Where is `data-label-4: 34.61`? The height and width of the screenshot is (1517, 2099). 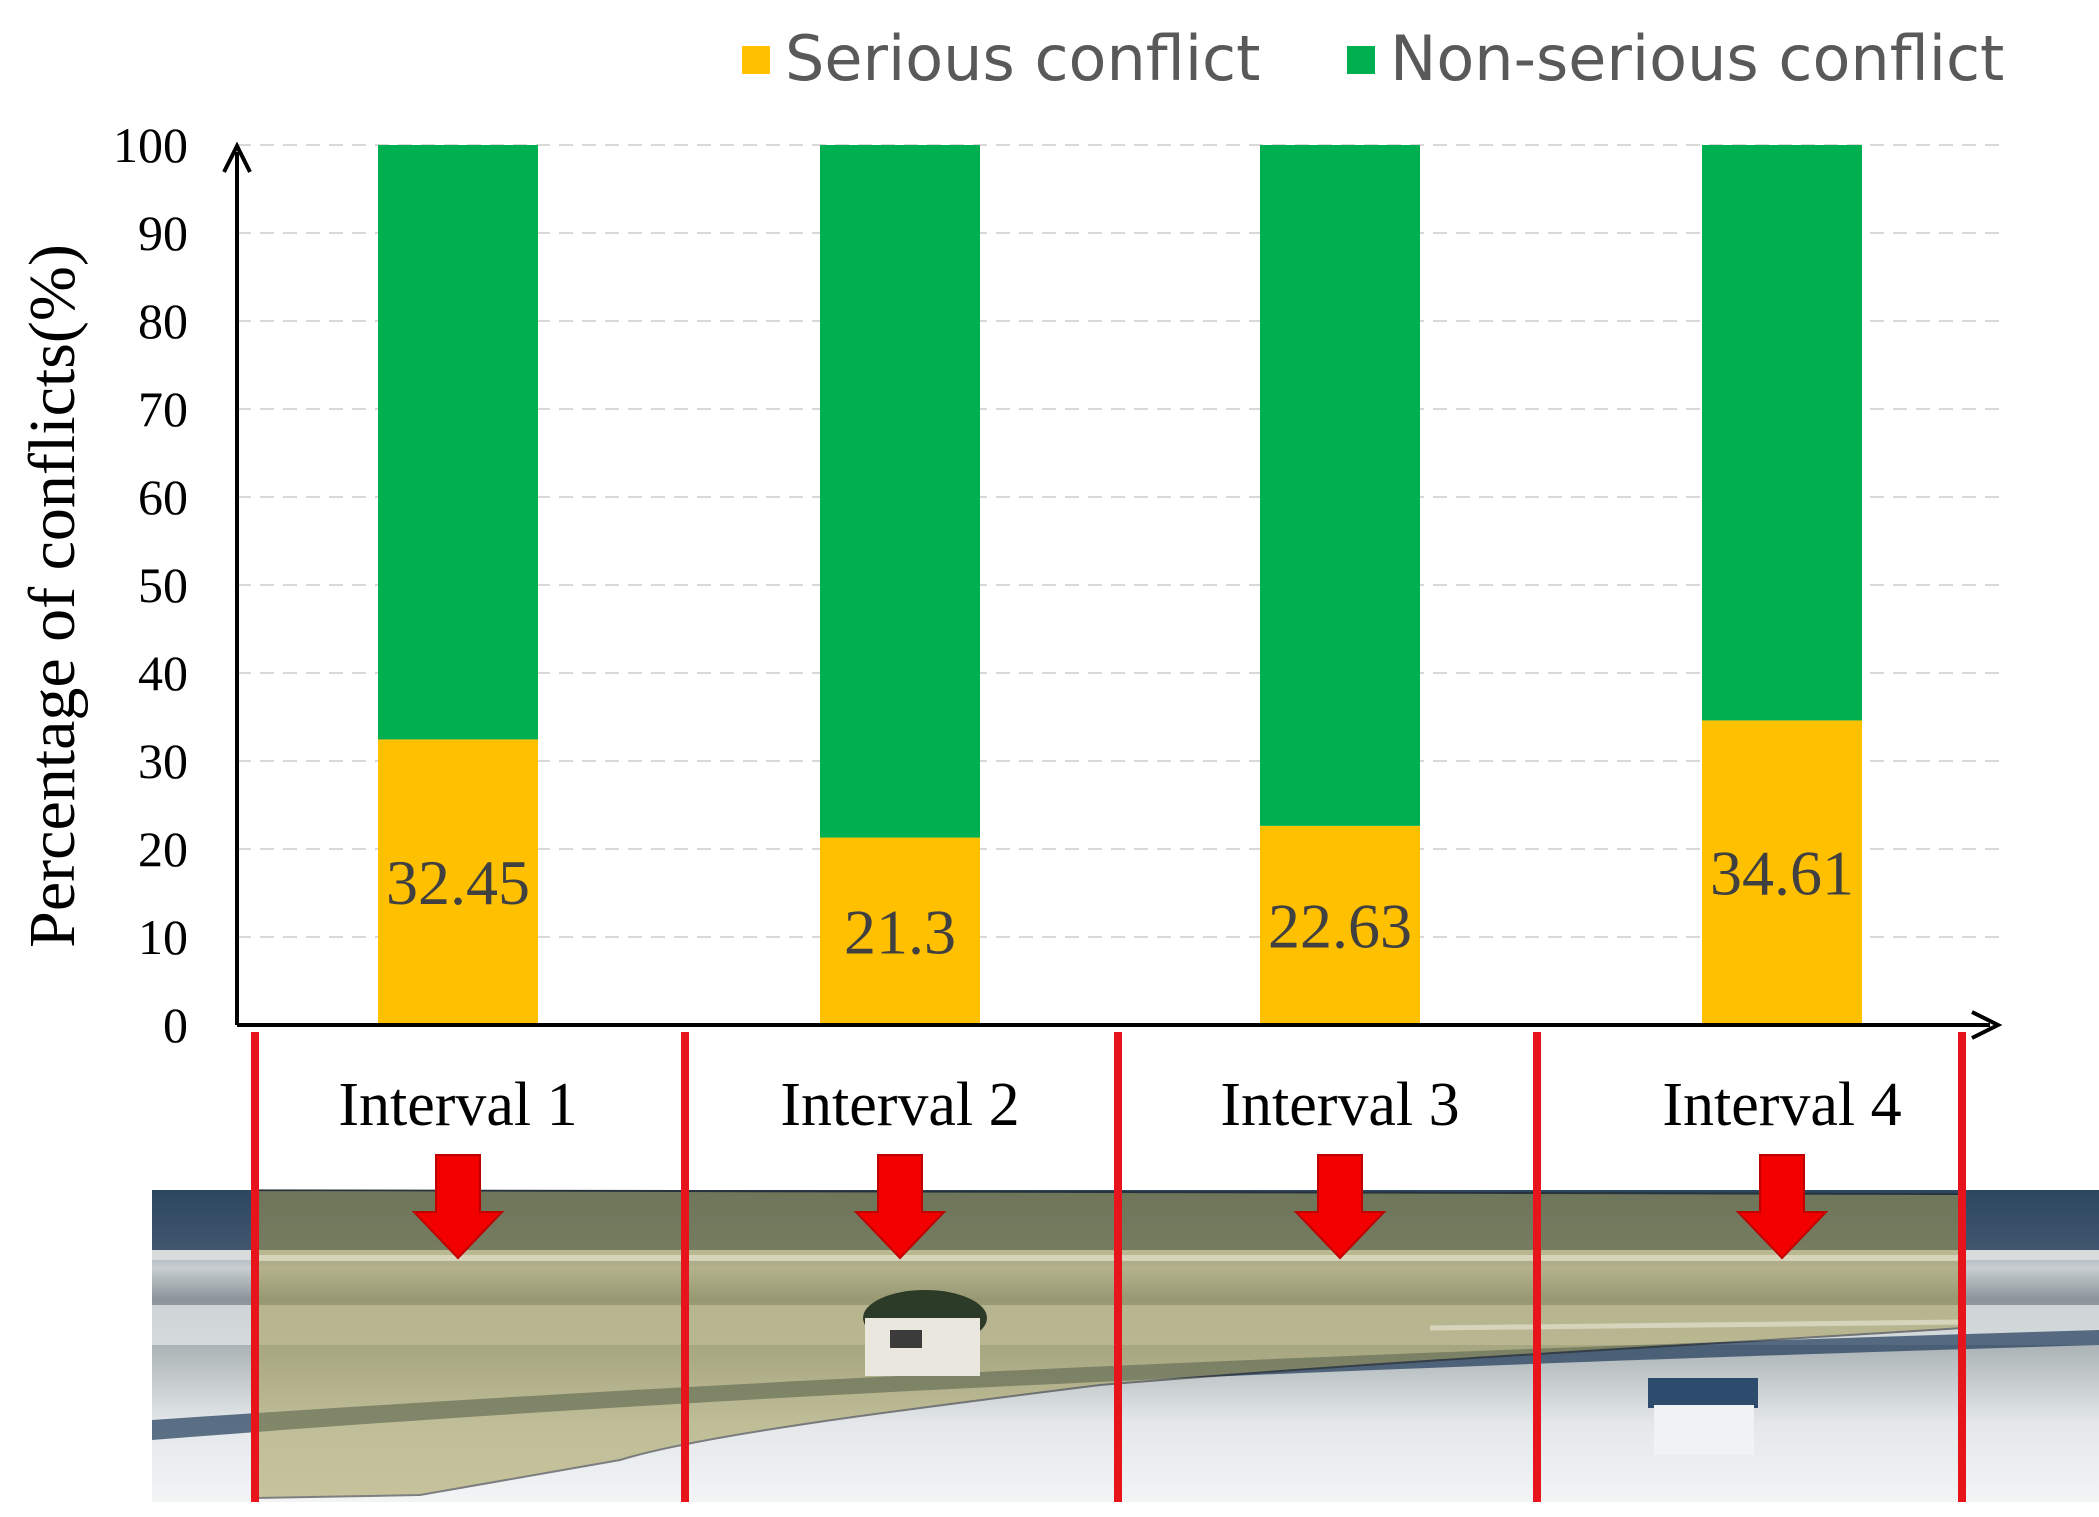
data-label-4: 34.61 is located at coordinates (1782, 873).